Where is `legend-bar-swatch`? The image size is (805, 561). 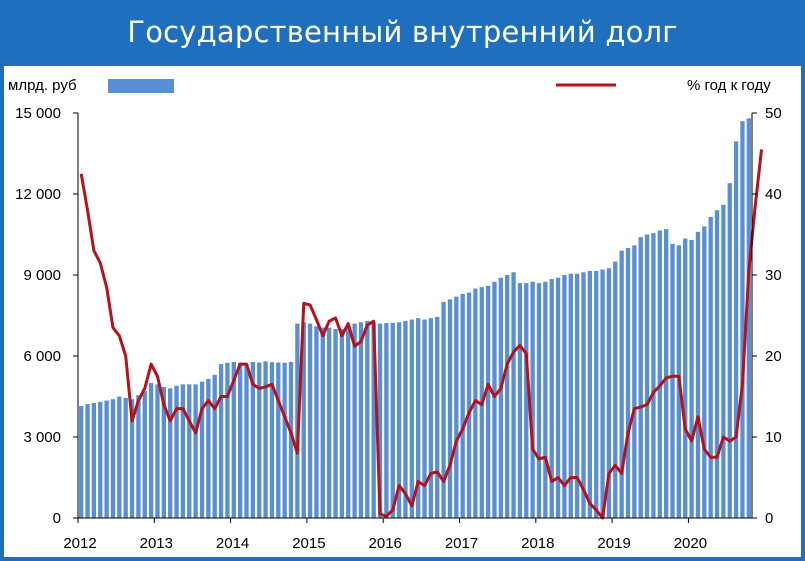
legend-bar-swatch is located at coordinates (141, 86).